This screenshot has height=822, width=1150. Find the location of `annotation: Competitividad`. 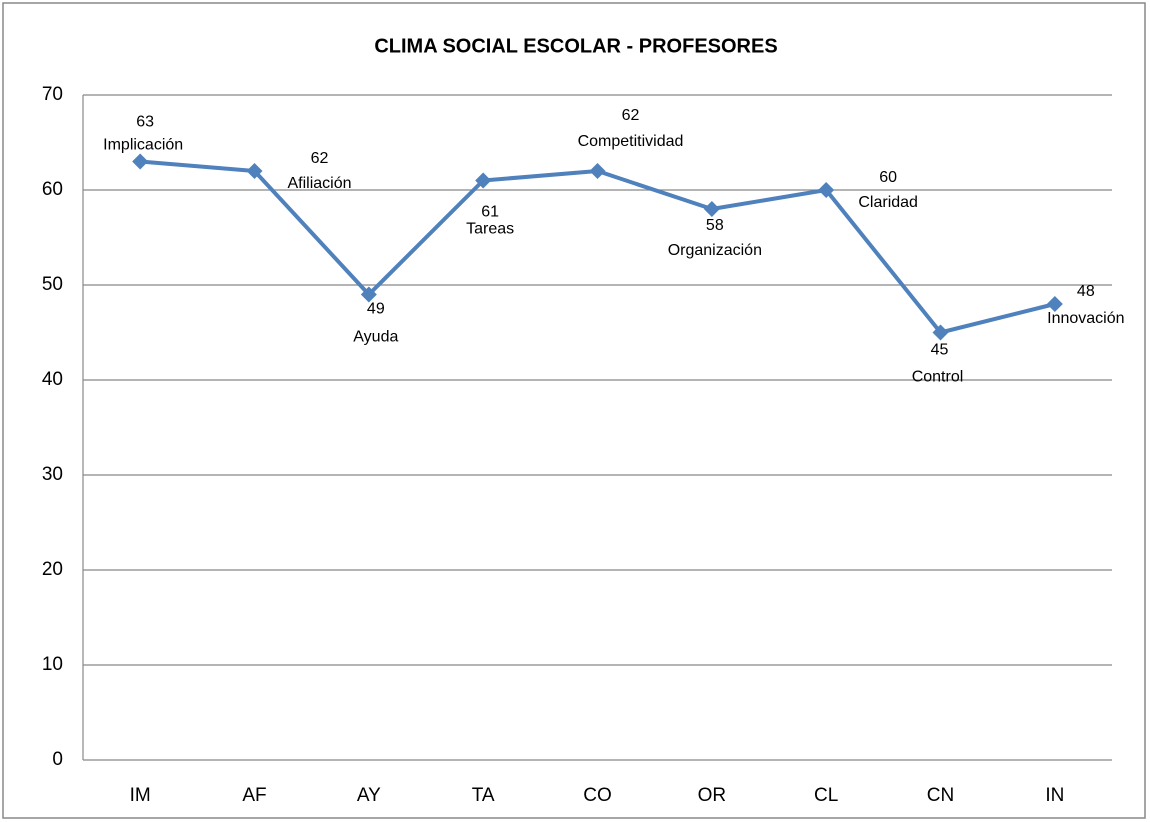

annotation: Competitividad is located at coordinates (631, 141).